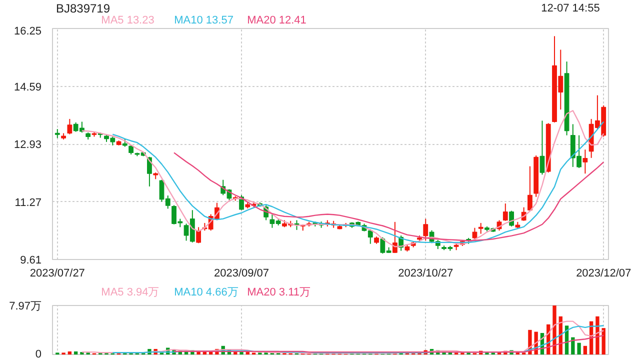 The width and height of the screenshot is (640, 360). What do you see at coordinates (38, 354) in the screenshot?
I see `y-tick-label: 0` at bounding box center [38, 354].